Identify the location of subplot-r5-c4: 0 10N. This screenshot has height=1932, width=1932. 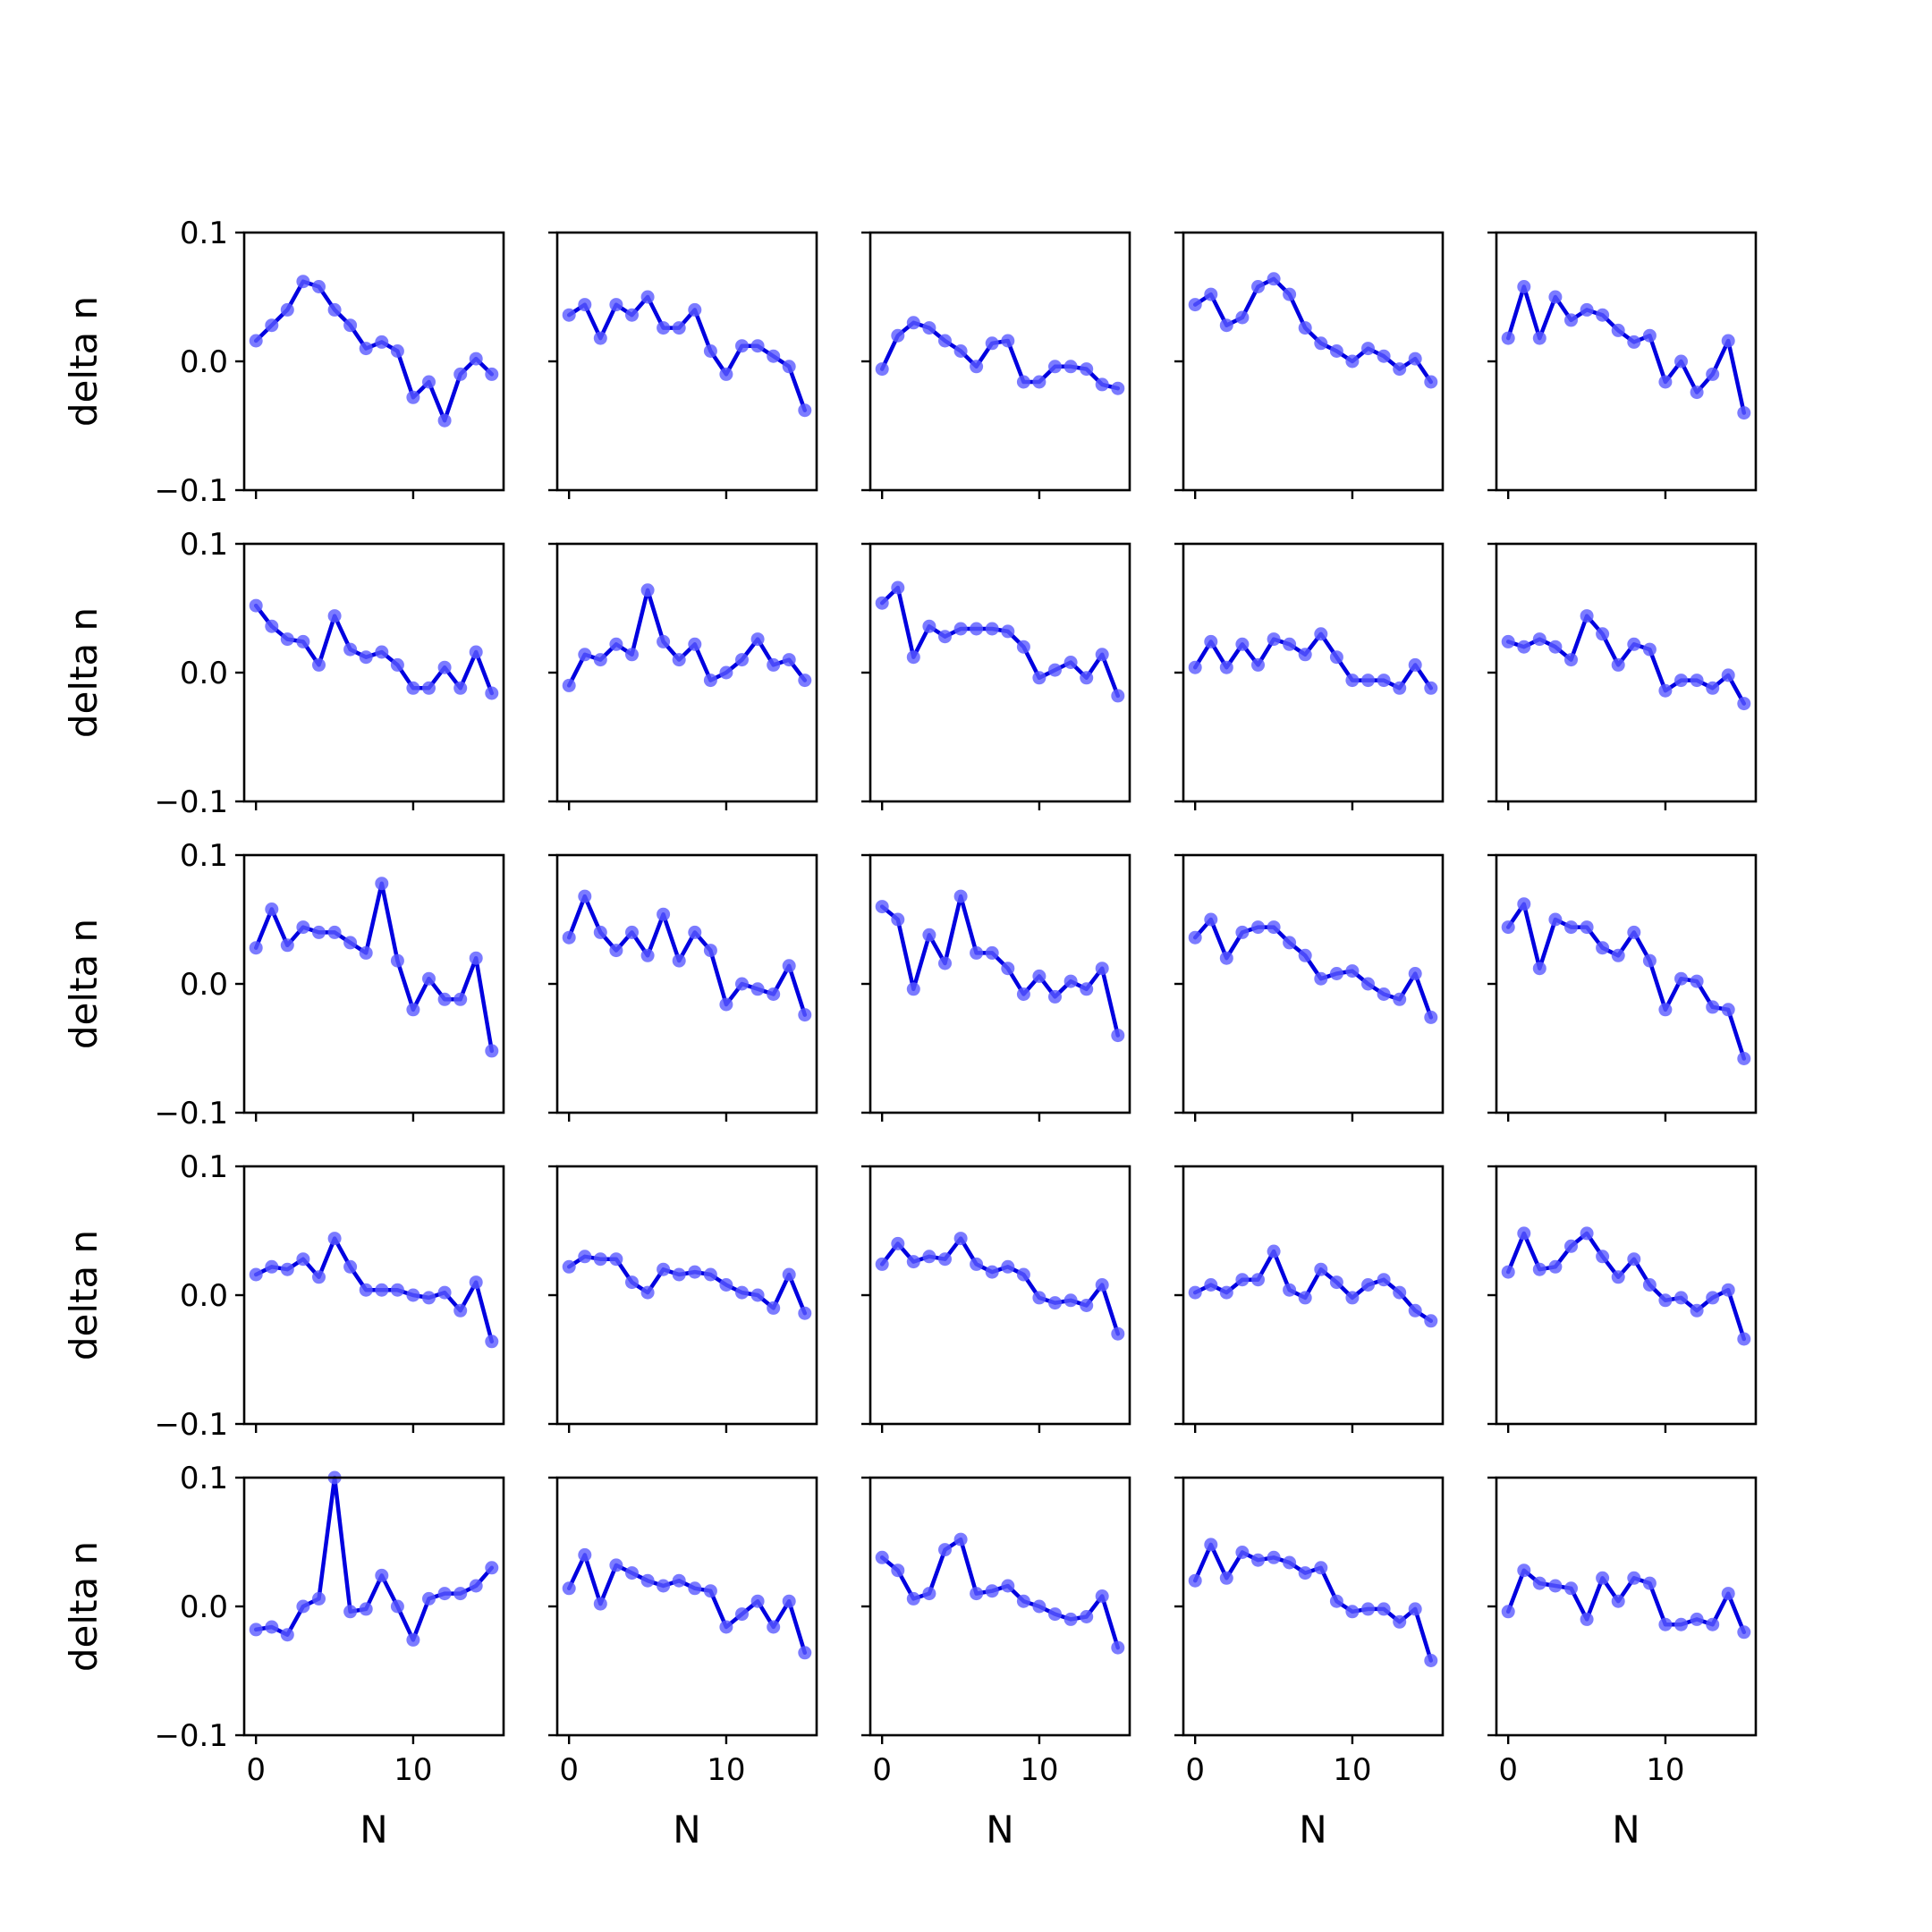
(1309, 1664).